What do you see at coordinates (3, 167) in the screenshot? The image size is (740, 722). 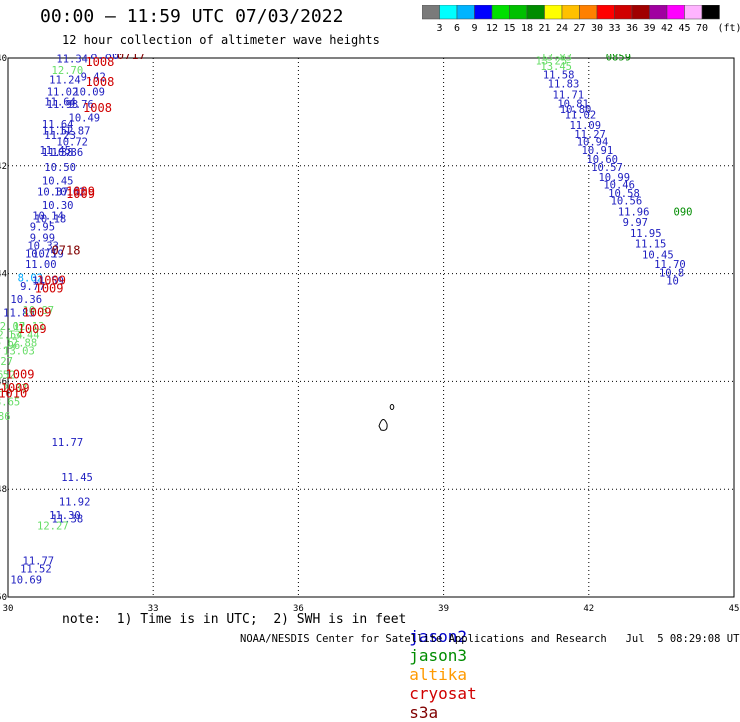 I see `y-tick-label: -42` at bounding box center [3, 167].